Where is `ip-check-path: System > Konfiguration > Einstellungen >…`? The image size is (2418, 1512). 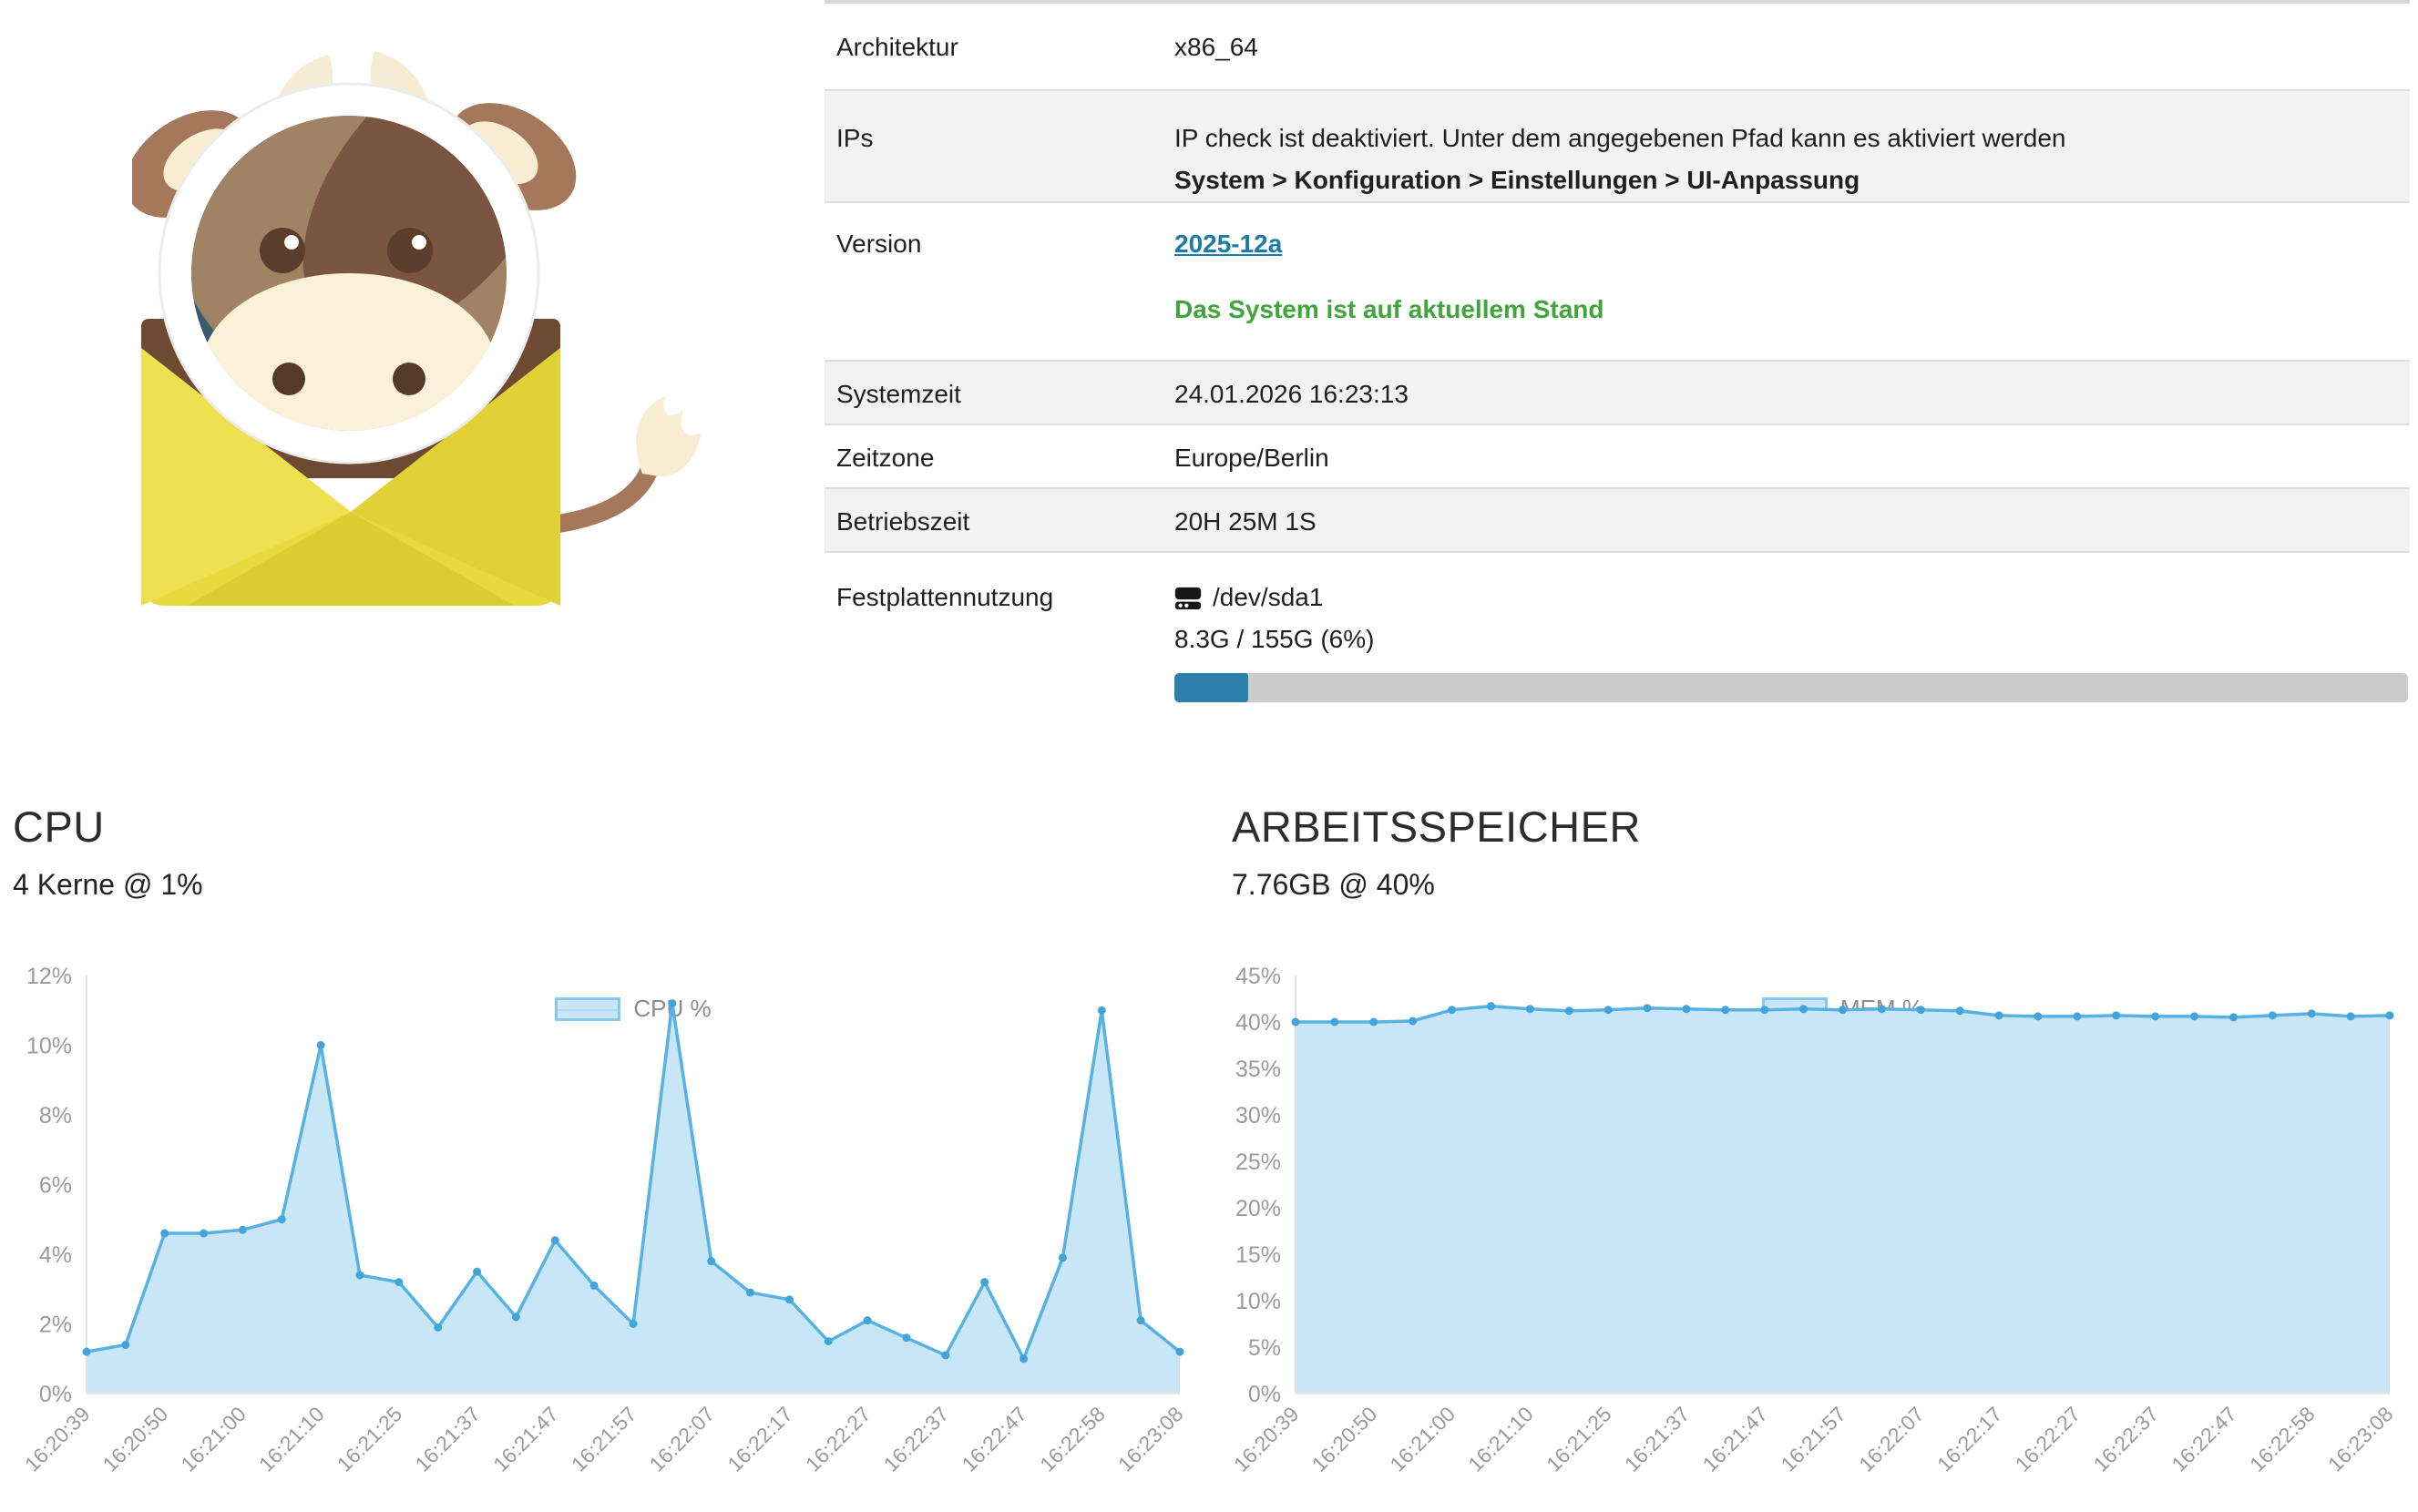
ip-check-path: System > Konfiguration > Einstellungen >… is located at coordinates (1517, 180).